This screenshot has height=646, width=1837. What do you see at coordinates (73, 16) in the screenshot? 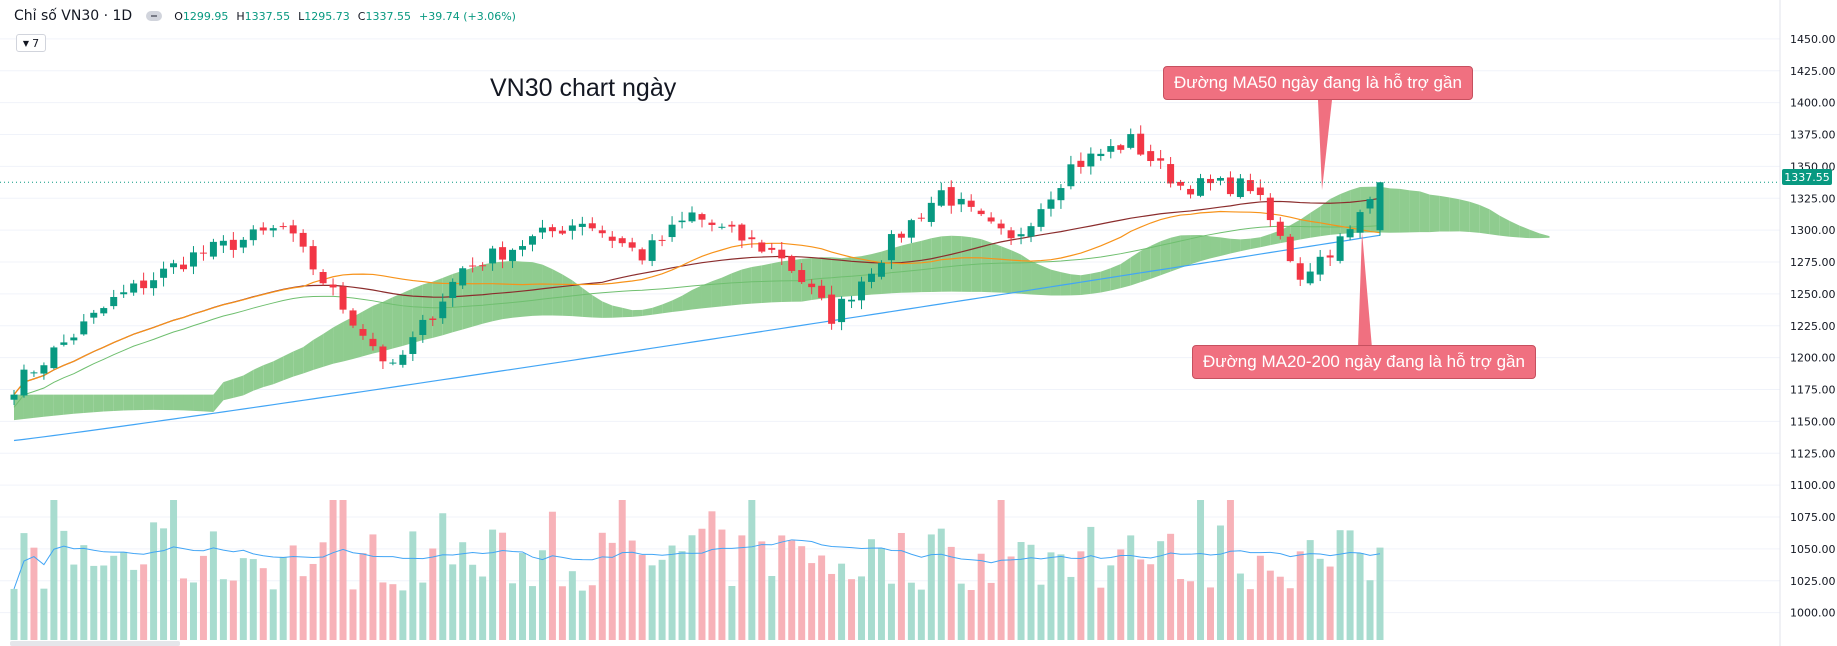
I see `symbol-title: Chỉ số VN30 · 1D` at bounding box center [73, 16].